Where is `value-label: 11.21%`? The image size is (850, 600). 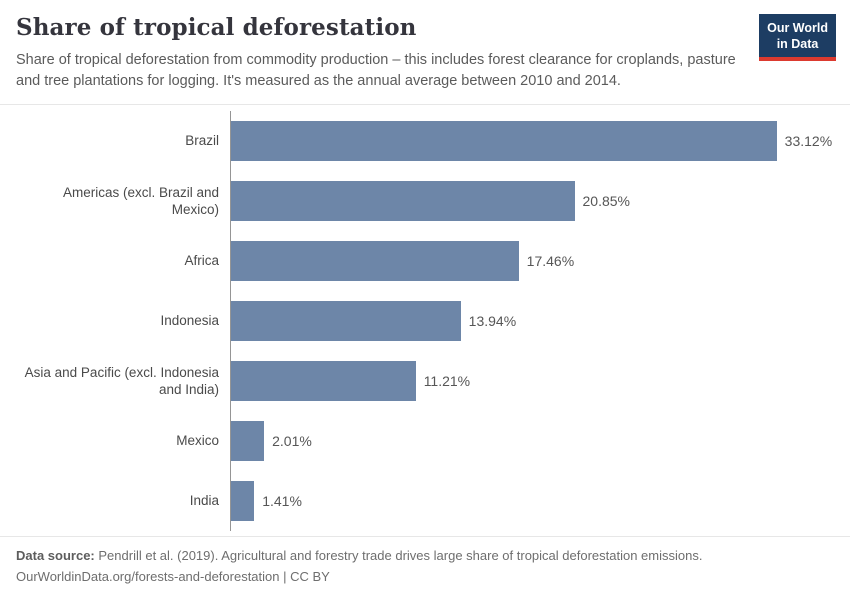 value-label: 11.21% is located at coordinates (447, 381).